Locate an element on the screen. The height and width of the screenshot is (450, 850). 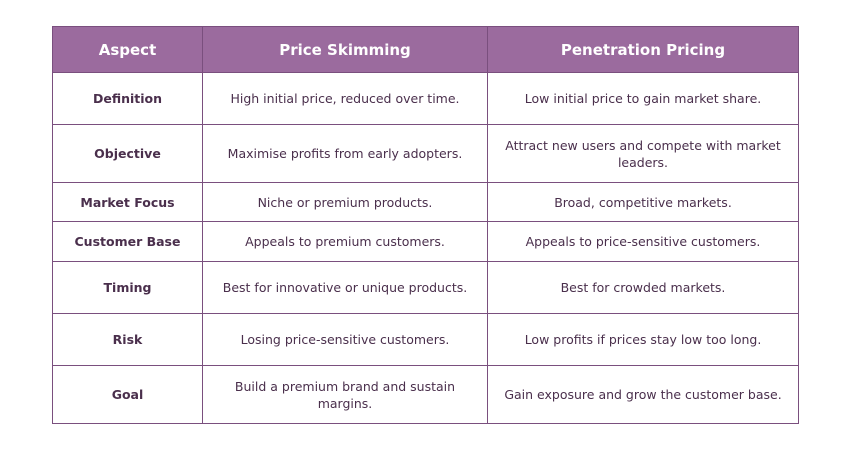
cell: Best for crowded markets. is located at coordinates (643, 287).